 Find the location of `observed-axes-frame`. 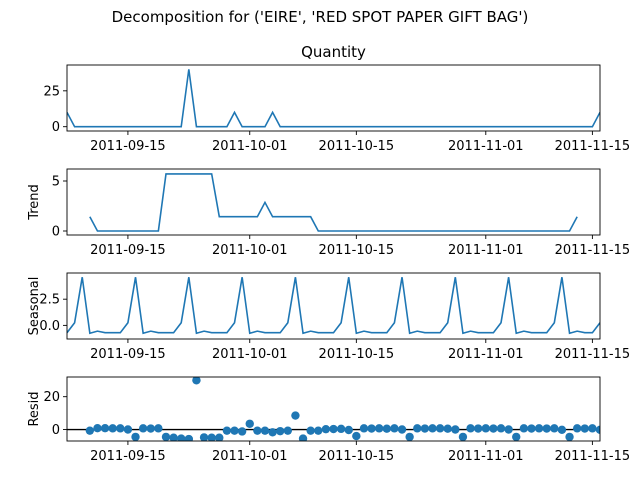

observed-axes-frame is located at coordinates (333, 98).